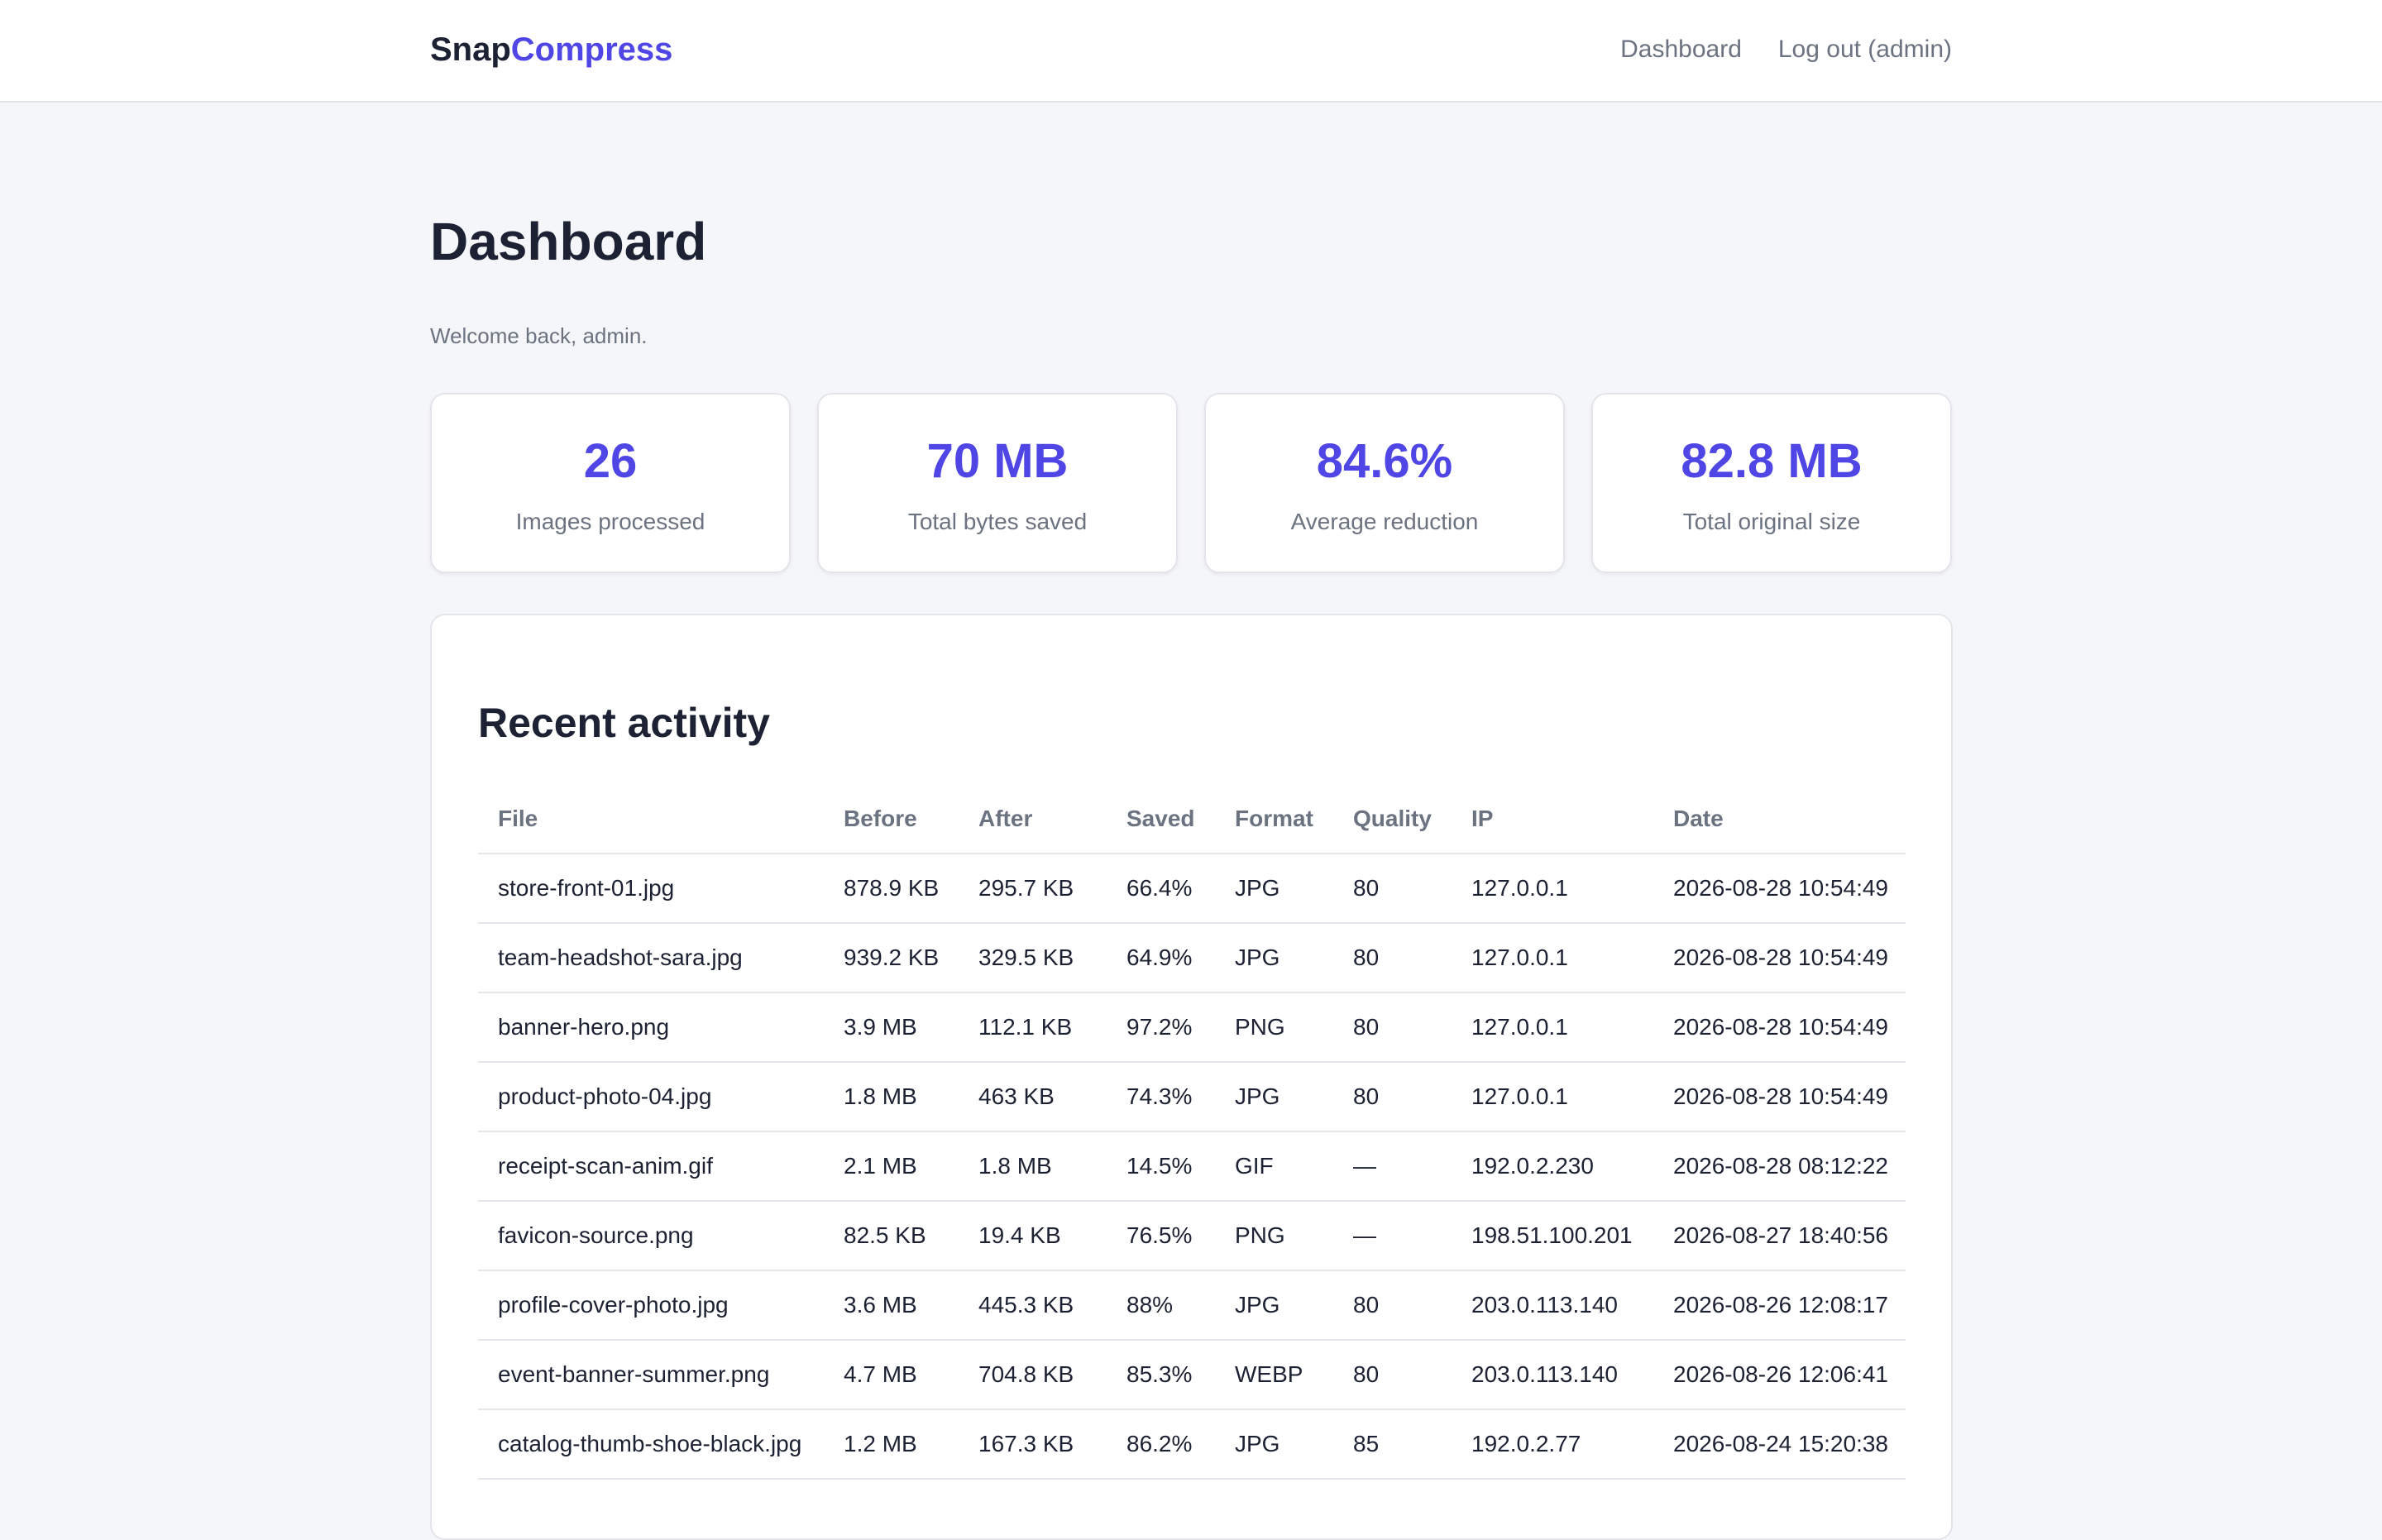 The height and width of the screenshot is (1540, 2382). Describe the element at coordinates (997, 521) in the screenshot. I see `stat-label: Total bytes saved` at that location.